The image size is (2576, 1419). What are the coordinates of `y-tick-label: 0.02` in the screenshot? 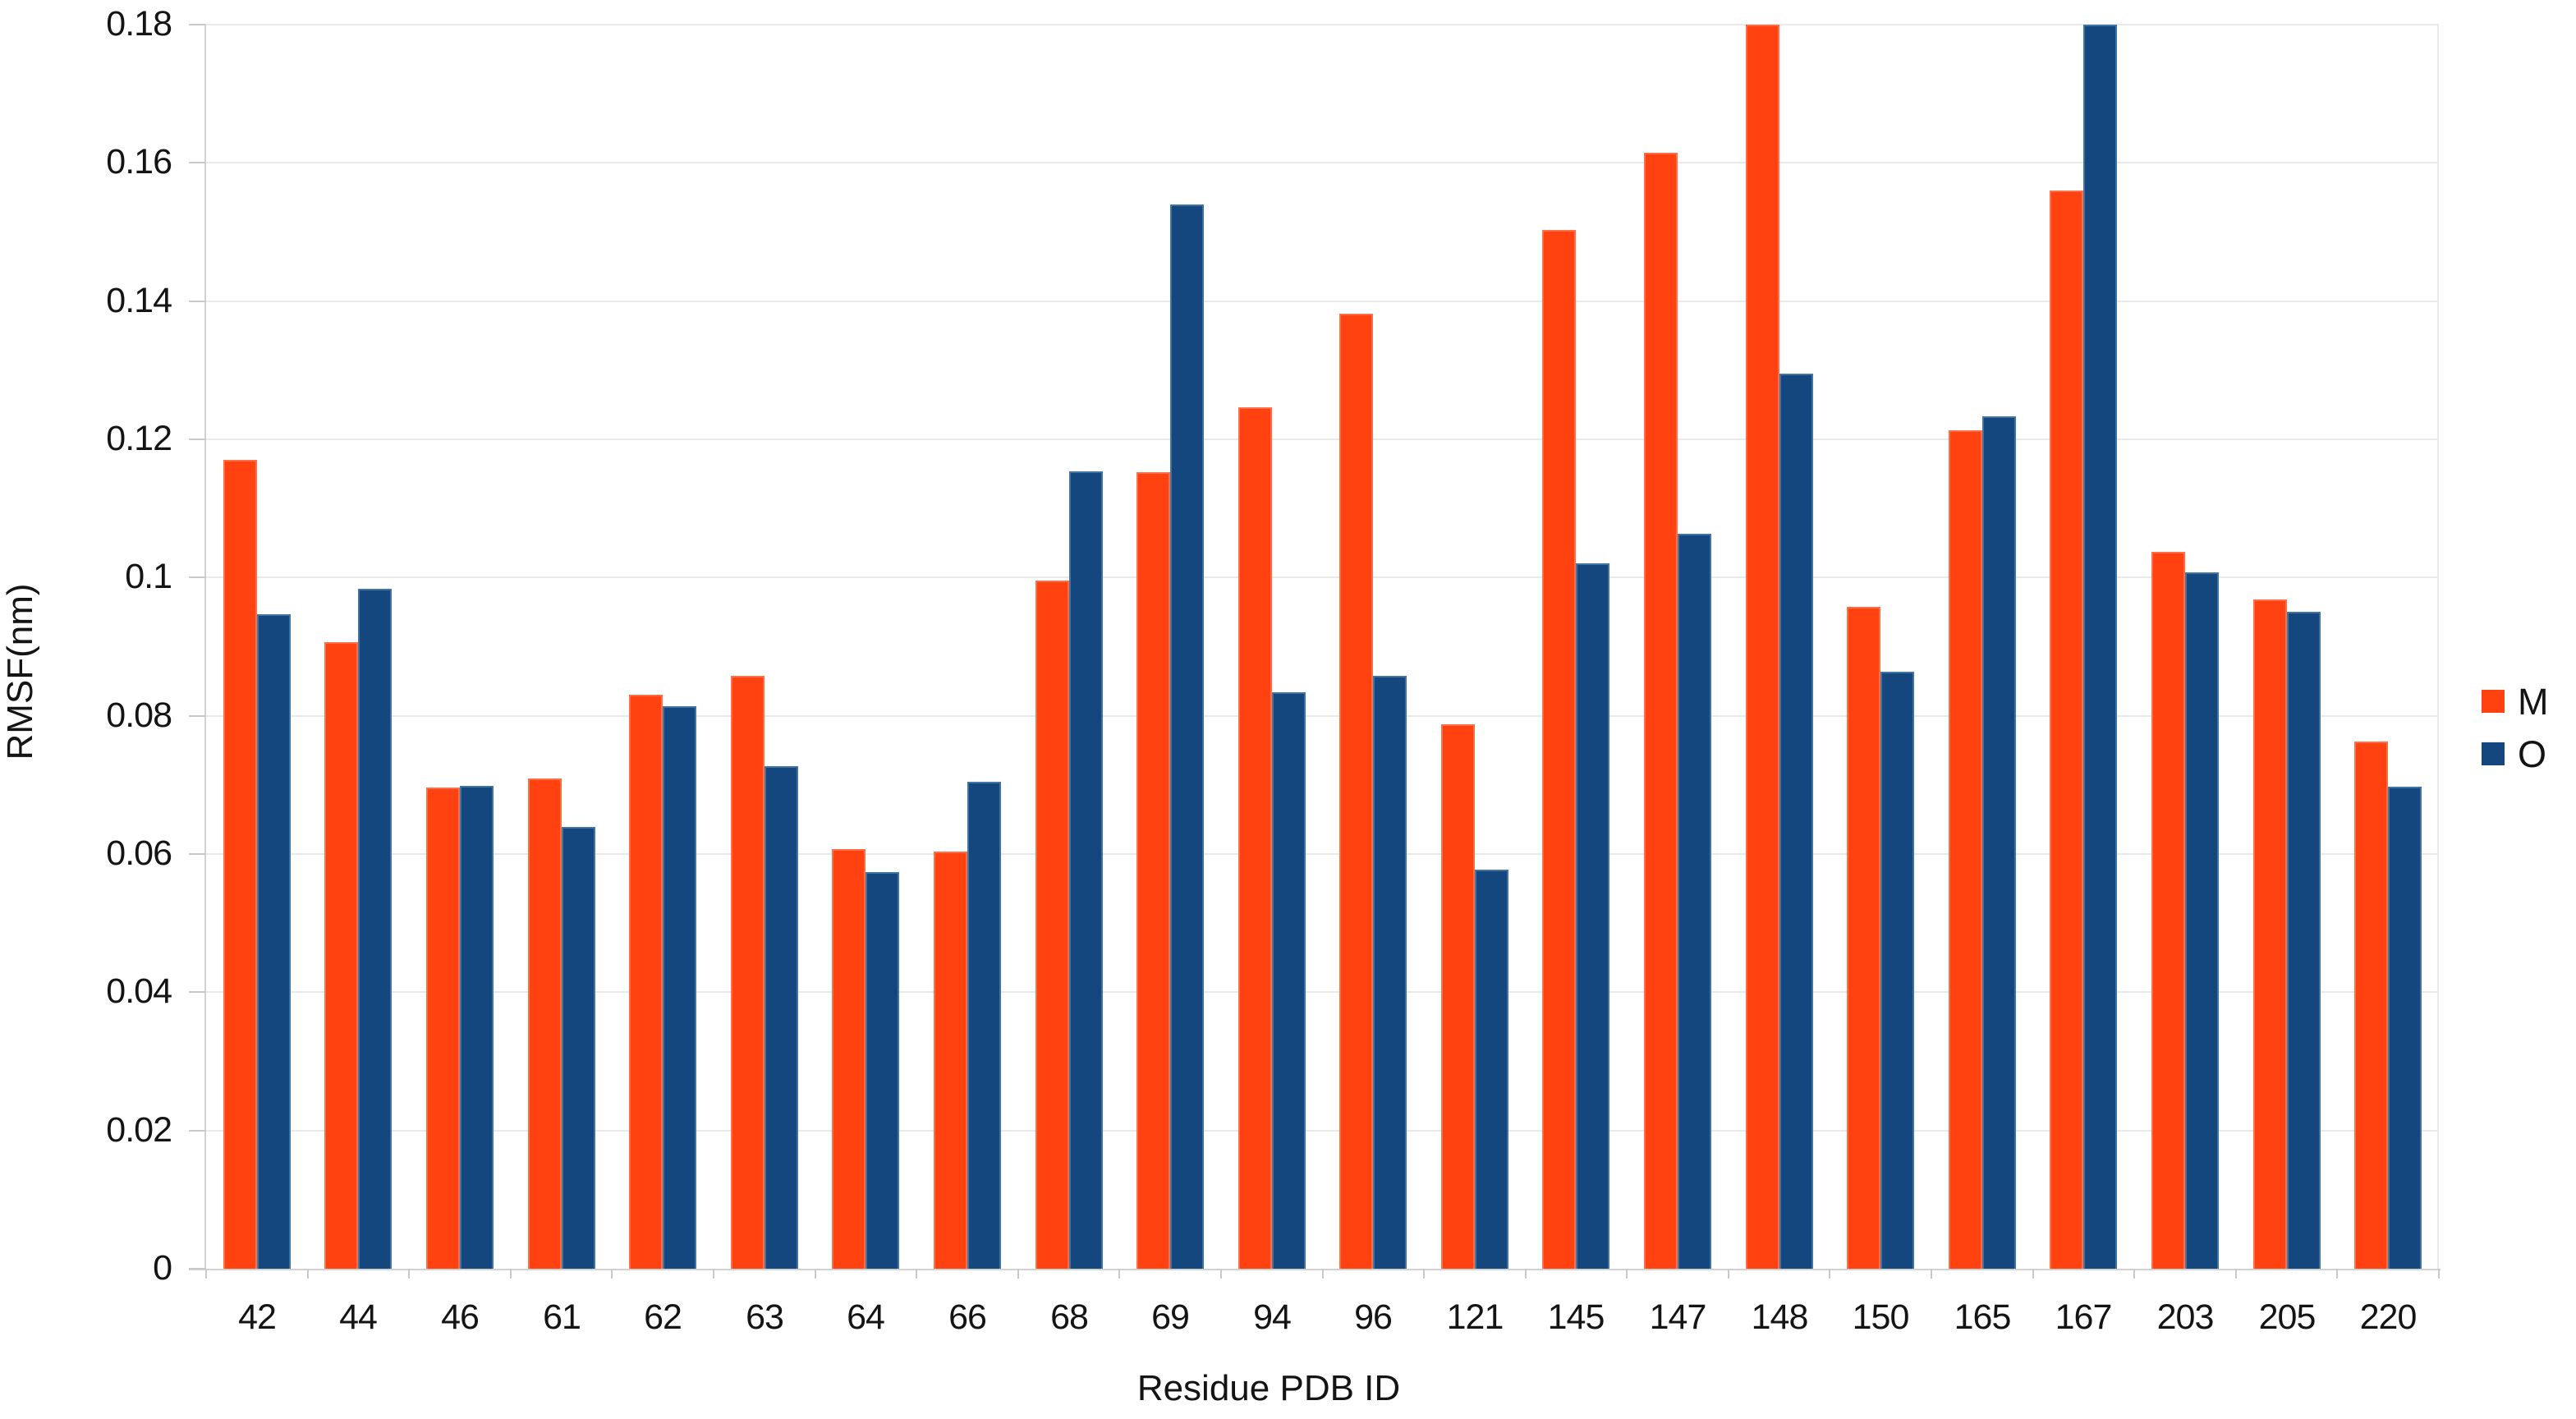 It's located at (139, 1129).